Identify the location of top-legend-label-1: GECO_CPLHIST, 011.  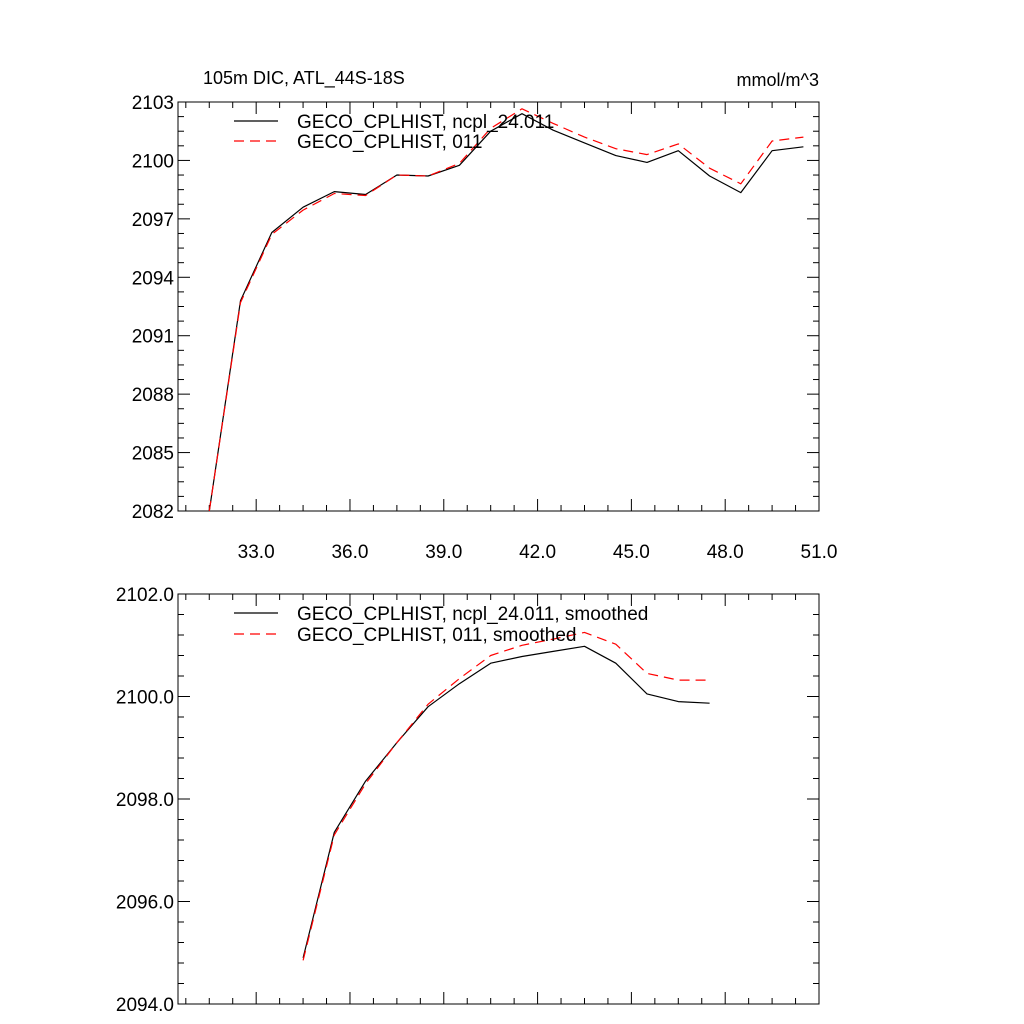
(390, 142).